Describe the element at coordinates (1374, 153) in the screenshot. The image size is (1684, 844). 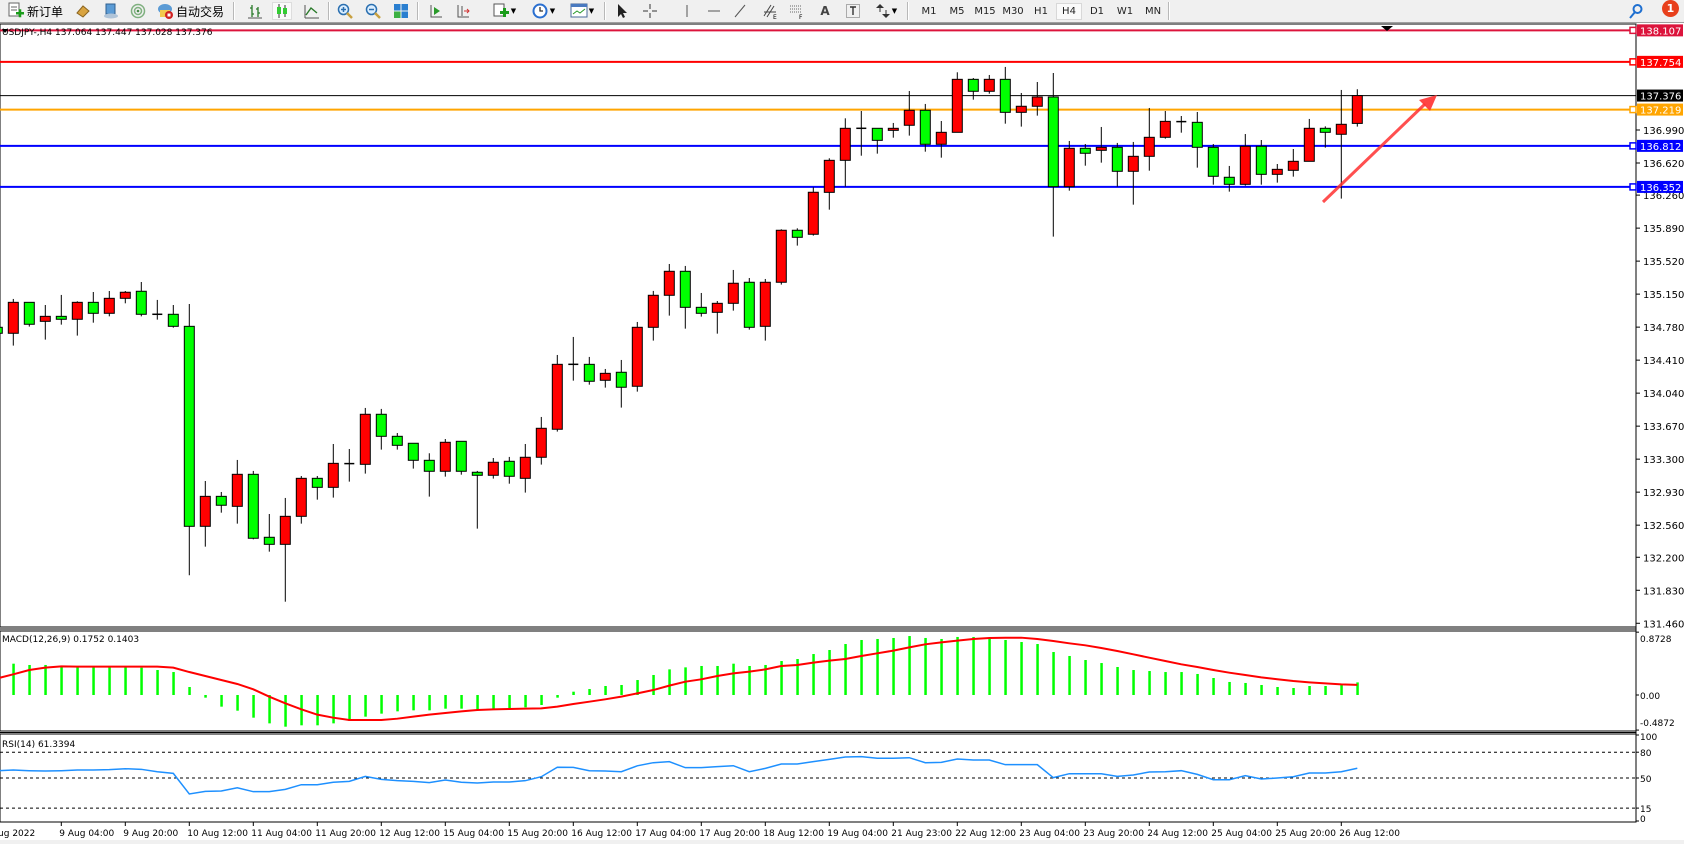
I see `annotation-arrow` at that location.